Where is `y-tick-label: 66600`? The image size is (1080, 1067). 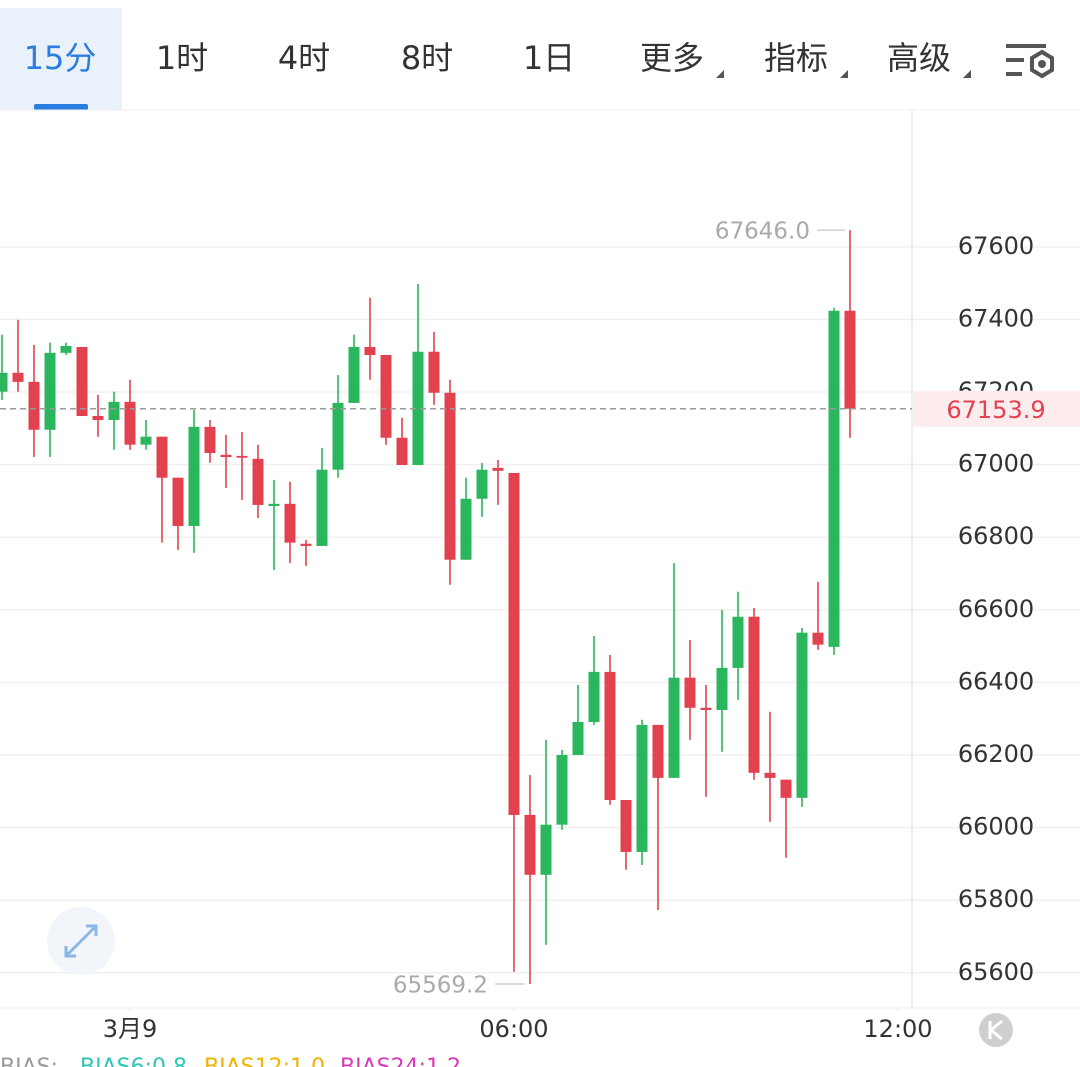
y-tick-label: 66600 is located at coordinates (996, 609).